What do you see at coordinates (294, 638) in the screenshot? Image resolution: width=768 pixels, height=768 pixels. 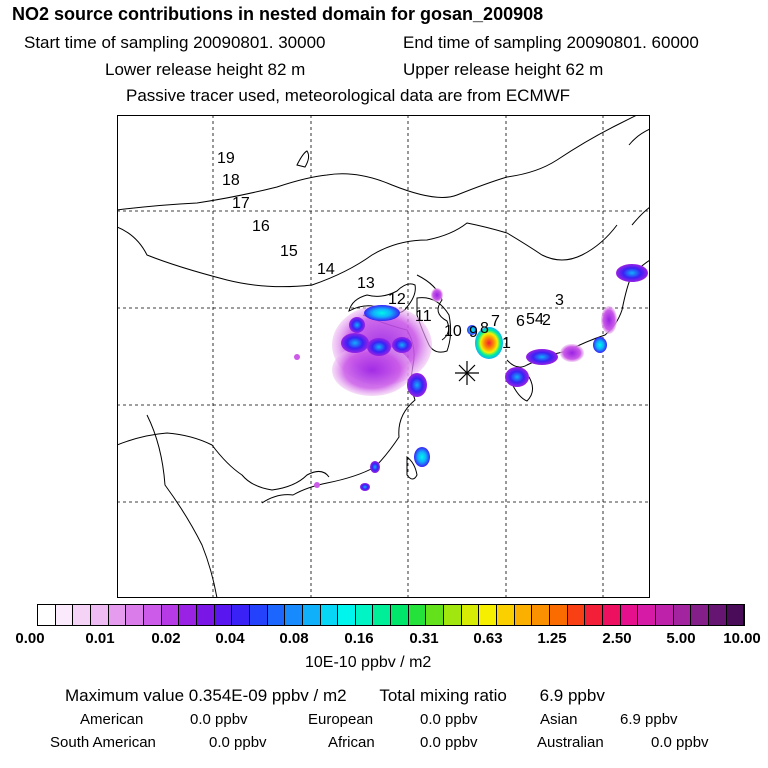 I see `colorbar-tick: 0.08` at bounding box center [294, 638].